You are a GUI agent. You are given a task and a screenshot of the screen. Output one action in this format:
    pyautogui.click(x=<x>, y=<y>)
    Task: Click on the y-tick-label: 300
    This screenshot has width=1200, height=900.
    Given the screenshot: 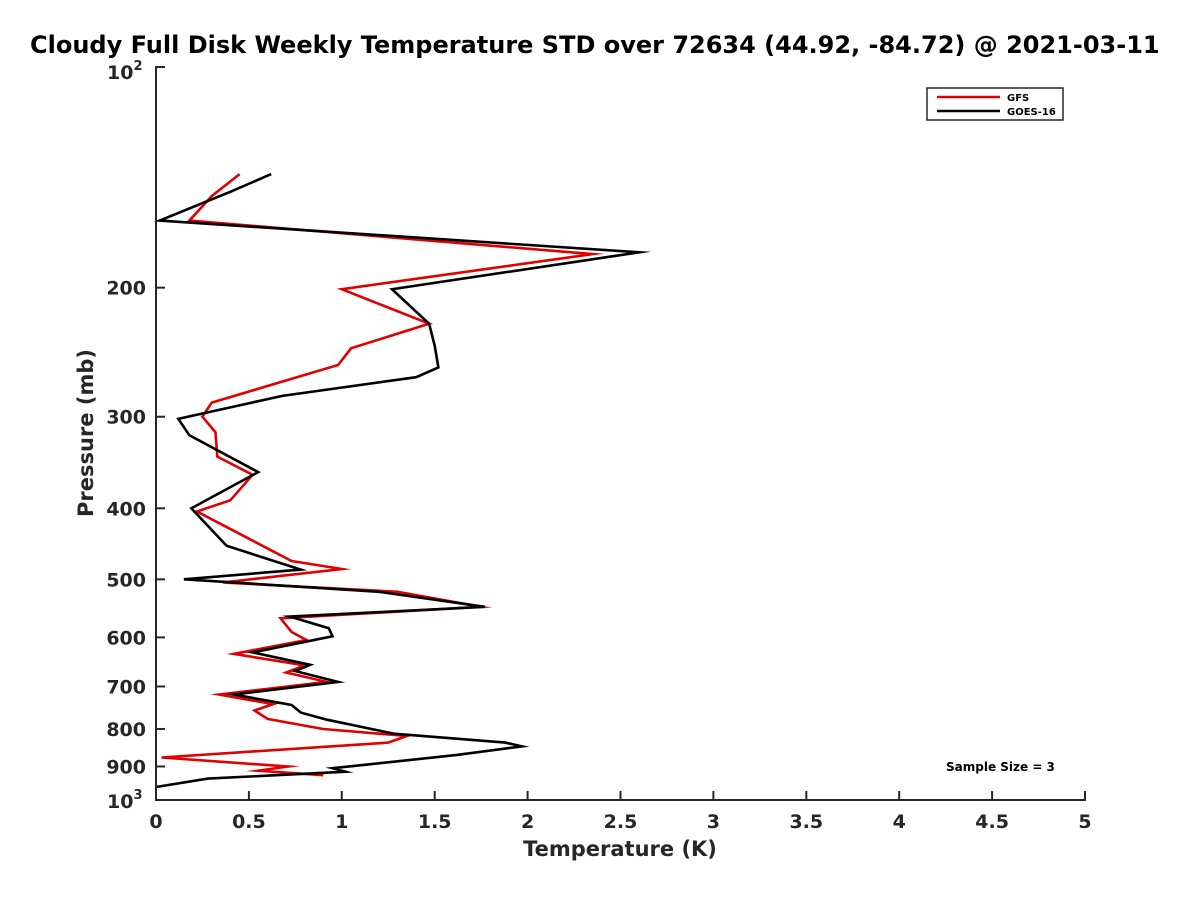 What is the action you would take?
    pyautogui.click(x=126, y=418)
    